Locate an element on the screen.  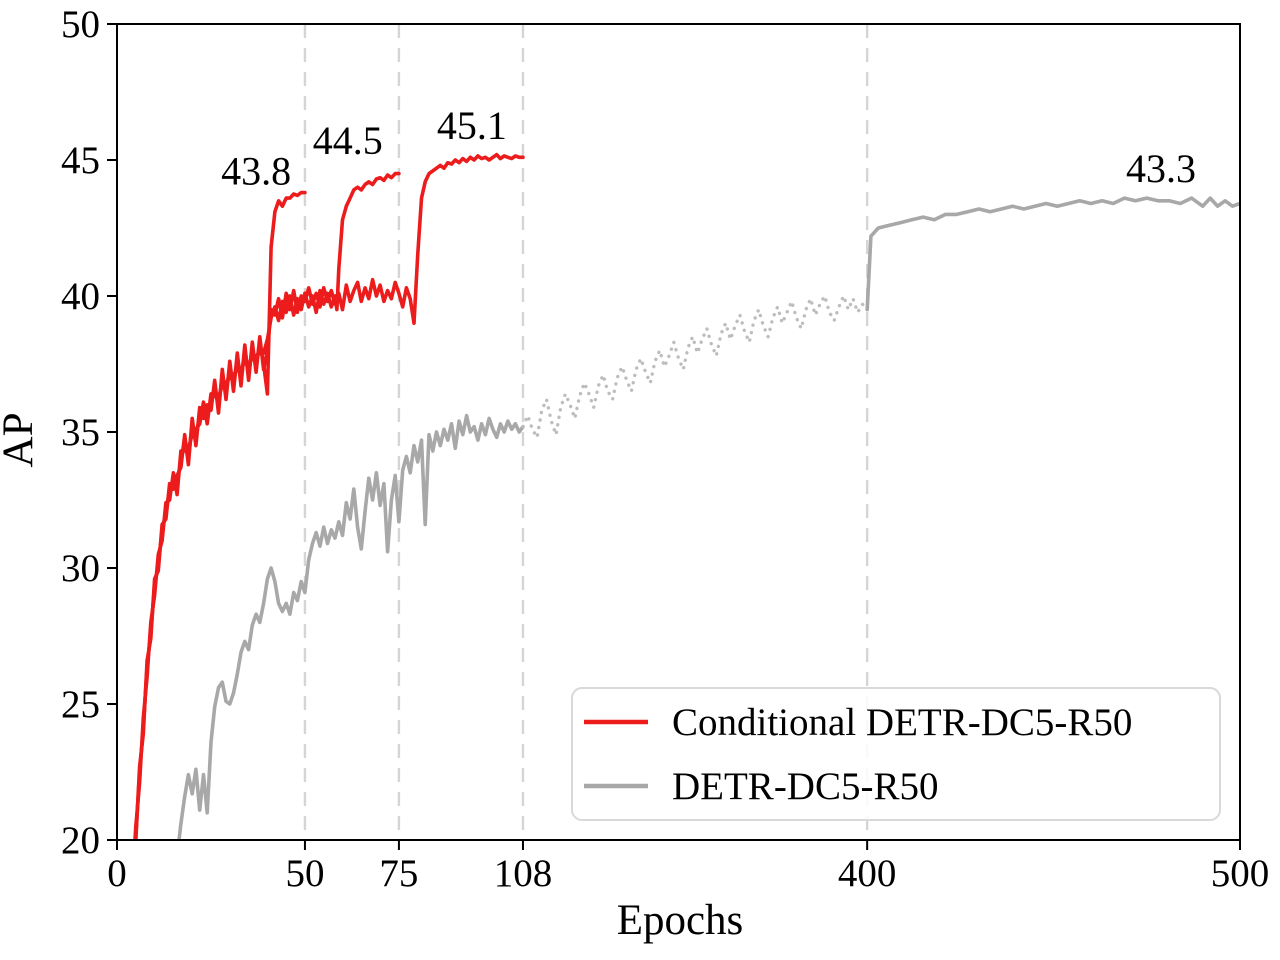
legend-label-conditional-detr: Conditional DETR-DC5-R50 is located at coordinates (902, 722).